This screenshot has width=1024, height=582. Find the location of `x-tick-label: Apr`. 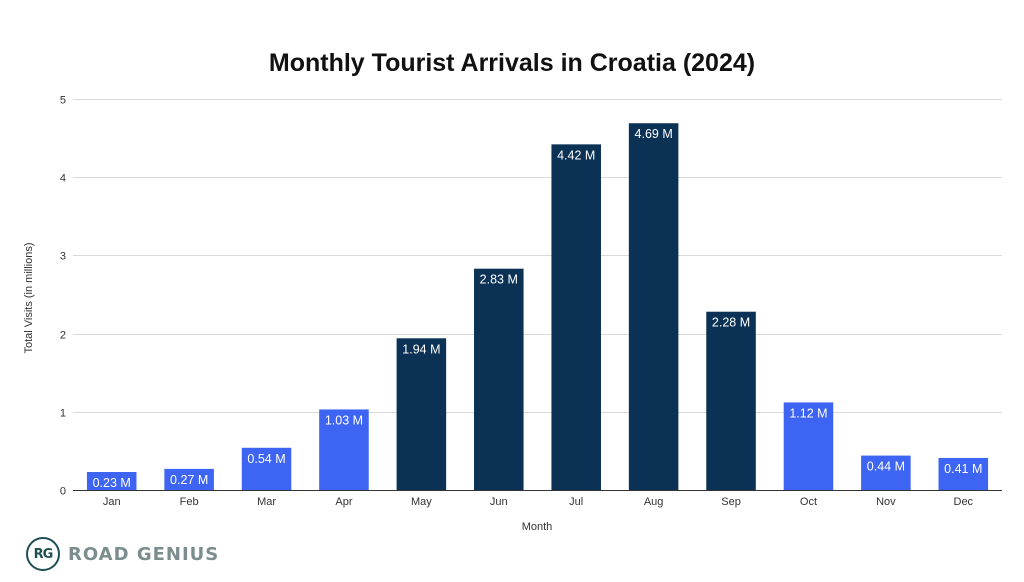

x-tick-label: Apr is located at coordinates (343, 502).